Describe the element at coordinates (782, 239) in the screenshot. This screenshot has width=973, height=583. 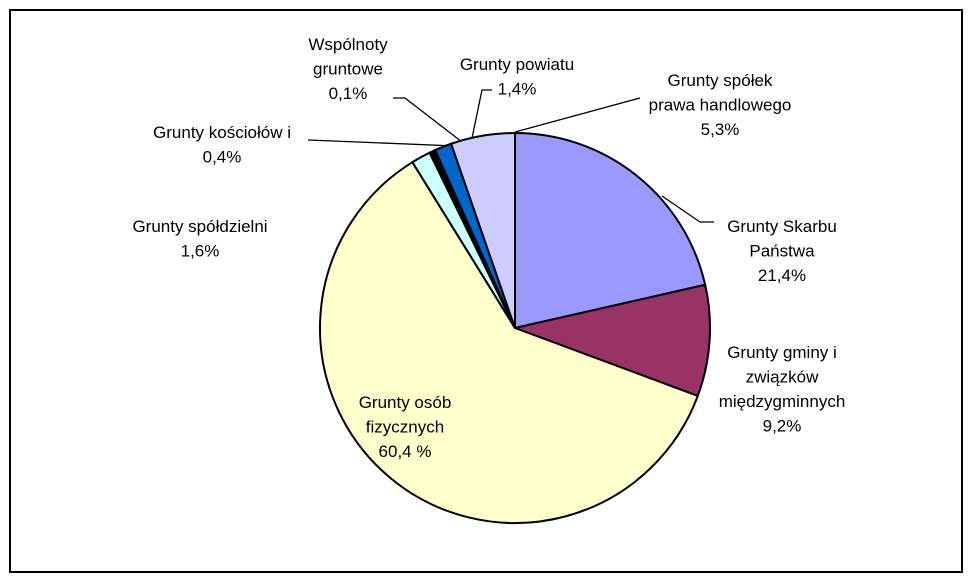
I see `slice-label: Grunty Skarbu Państwa` at that location.